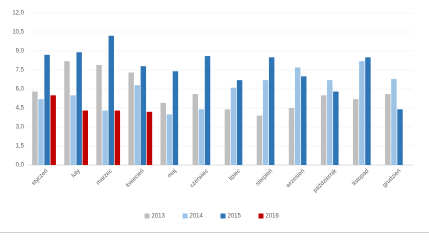 This screenshot has height=240, width=429. Describe the element at coordinates (18, 14) in the screenshot. I see `y-tick-label: 12,0` at that location.